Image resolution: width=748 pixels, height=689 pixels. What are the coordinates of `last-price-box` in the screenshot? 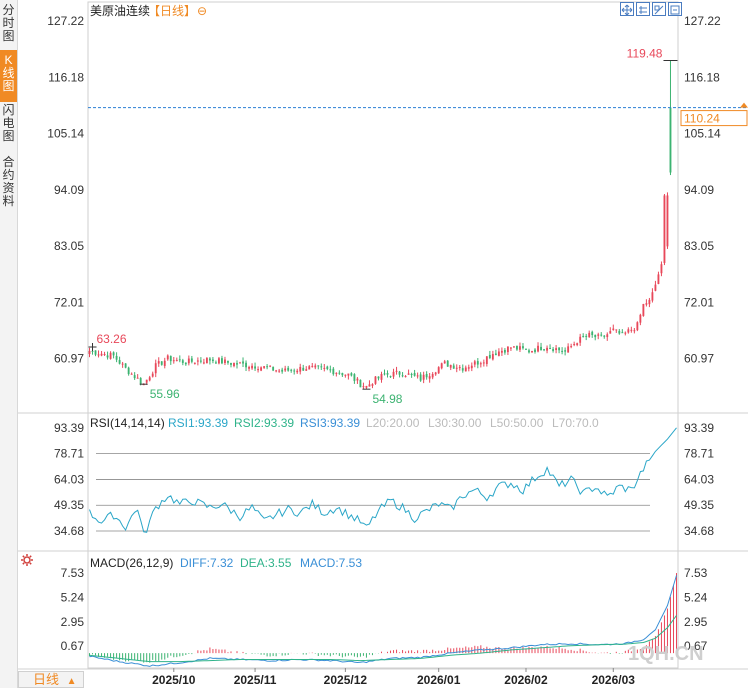 It's located at (714, 118).